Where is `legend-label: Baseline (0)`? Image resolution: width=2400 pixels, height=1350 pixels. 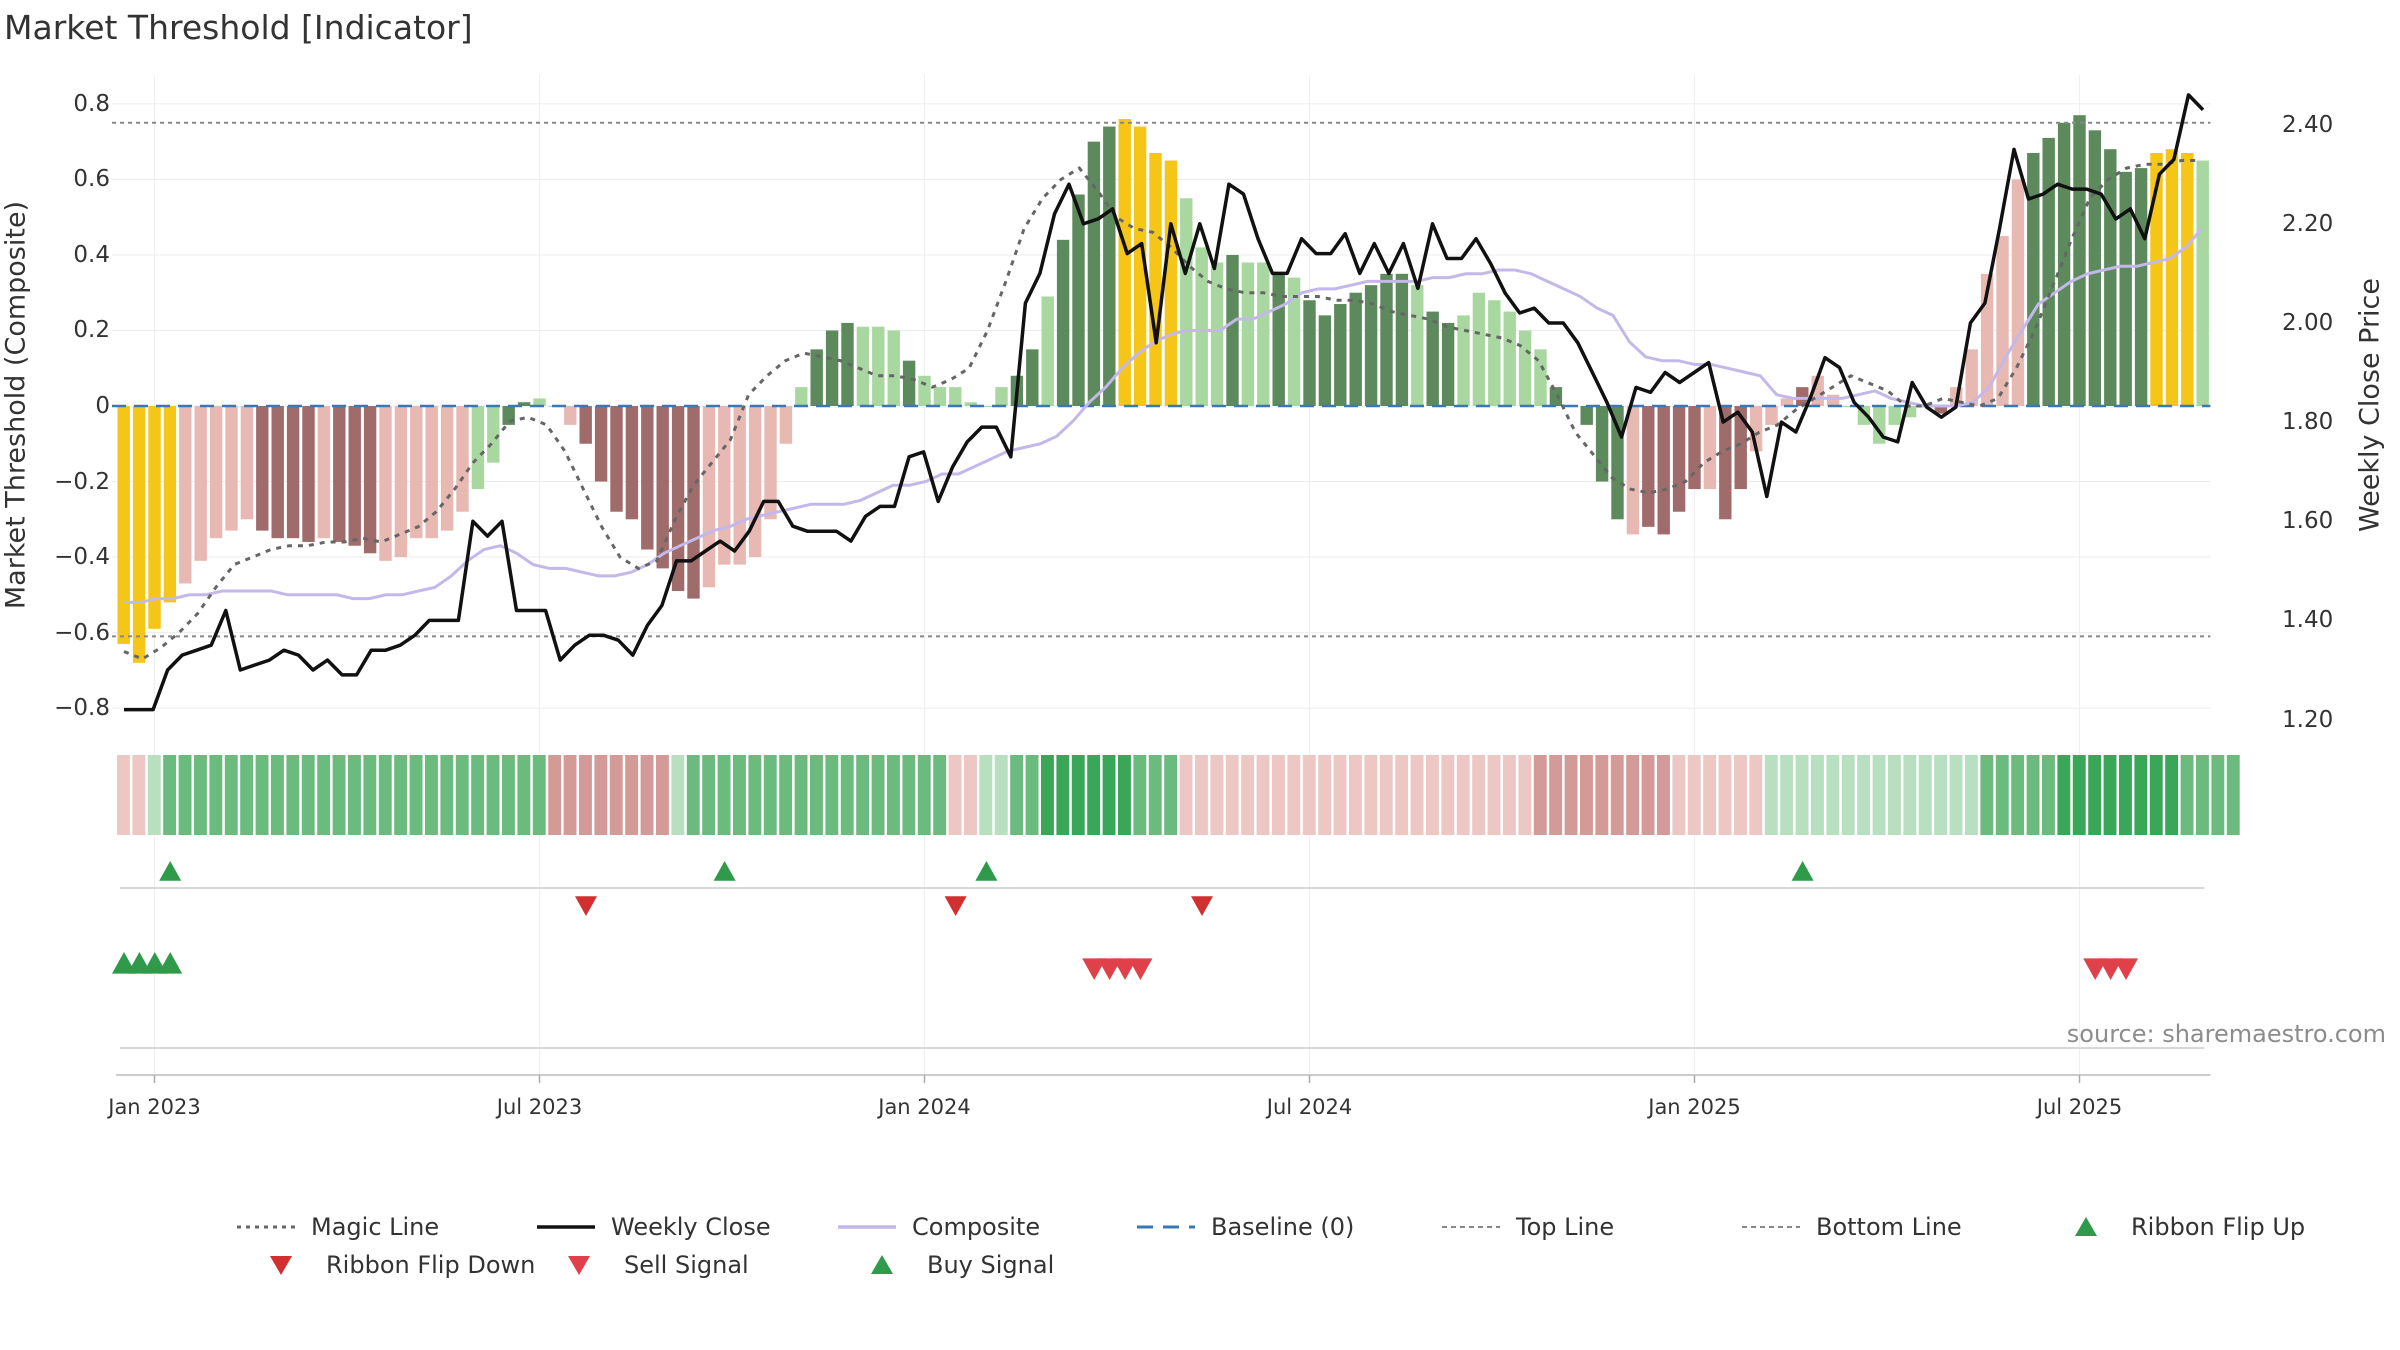
legend-label: Baseline (0) is located at coordinates (1283, 1227).